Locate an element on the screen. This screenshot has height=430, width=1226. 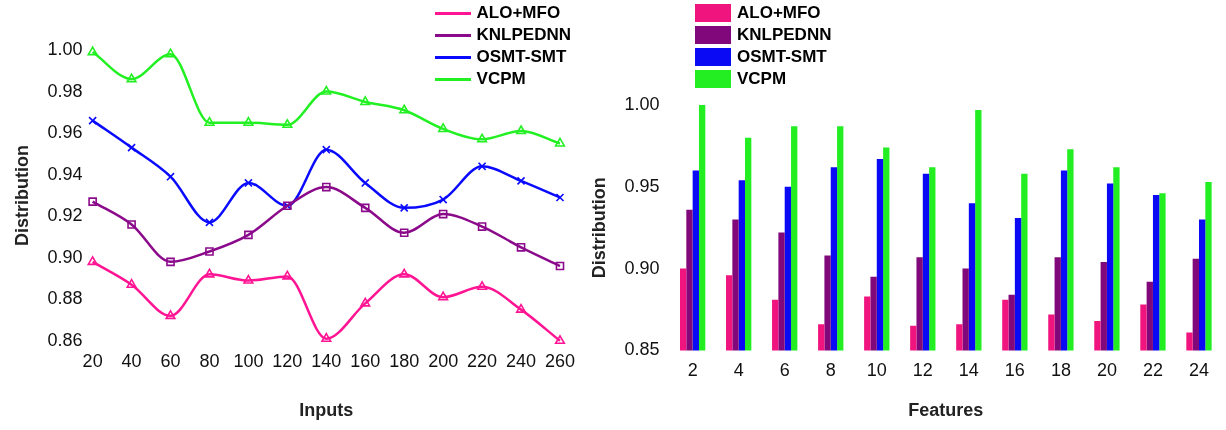
x-tick-label: 14 is located at coordinates (968, 370).